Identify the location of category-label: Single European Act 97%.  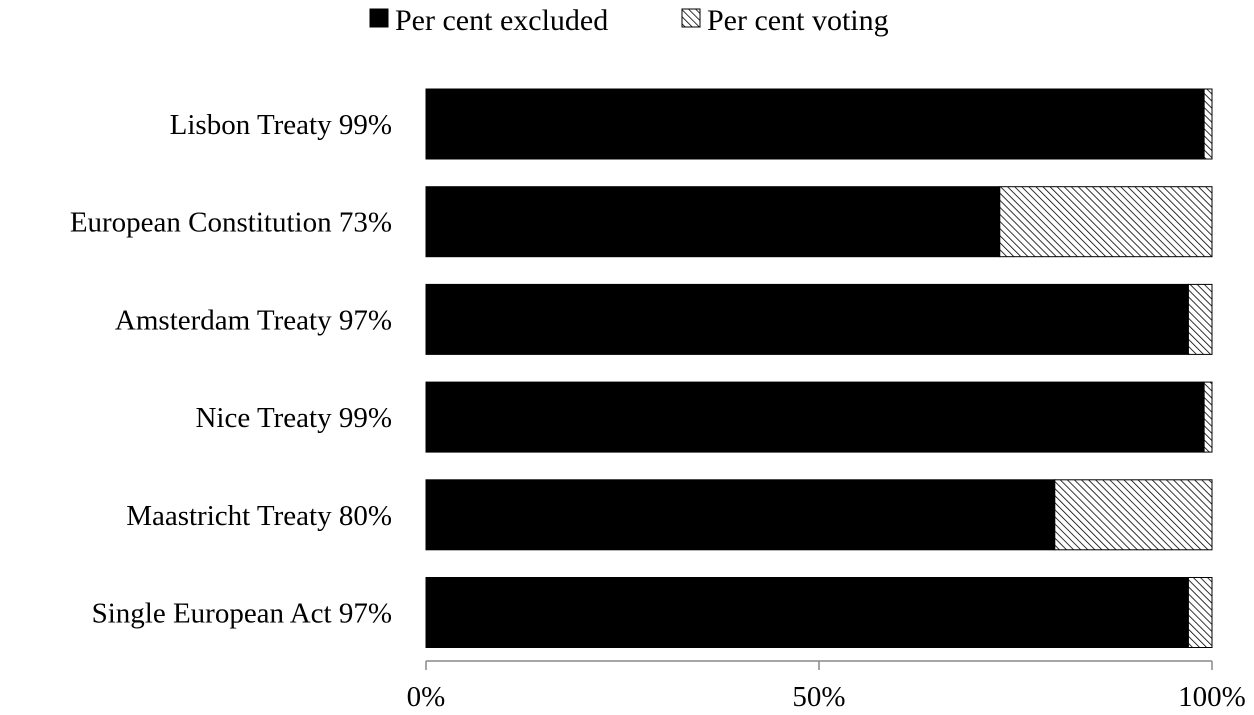
(242, 614).